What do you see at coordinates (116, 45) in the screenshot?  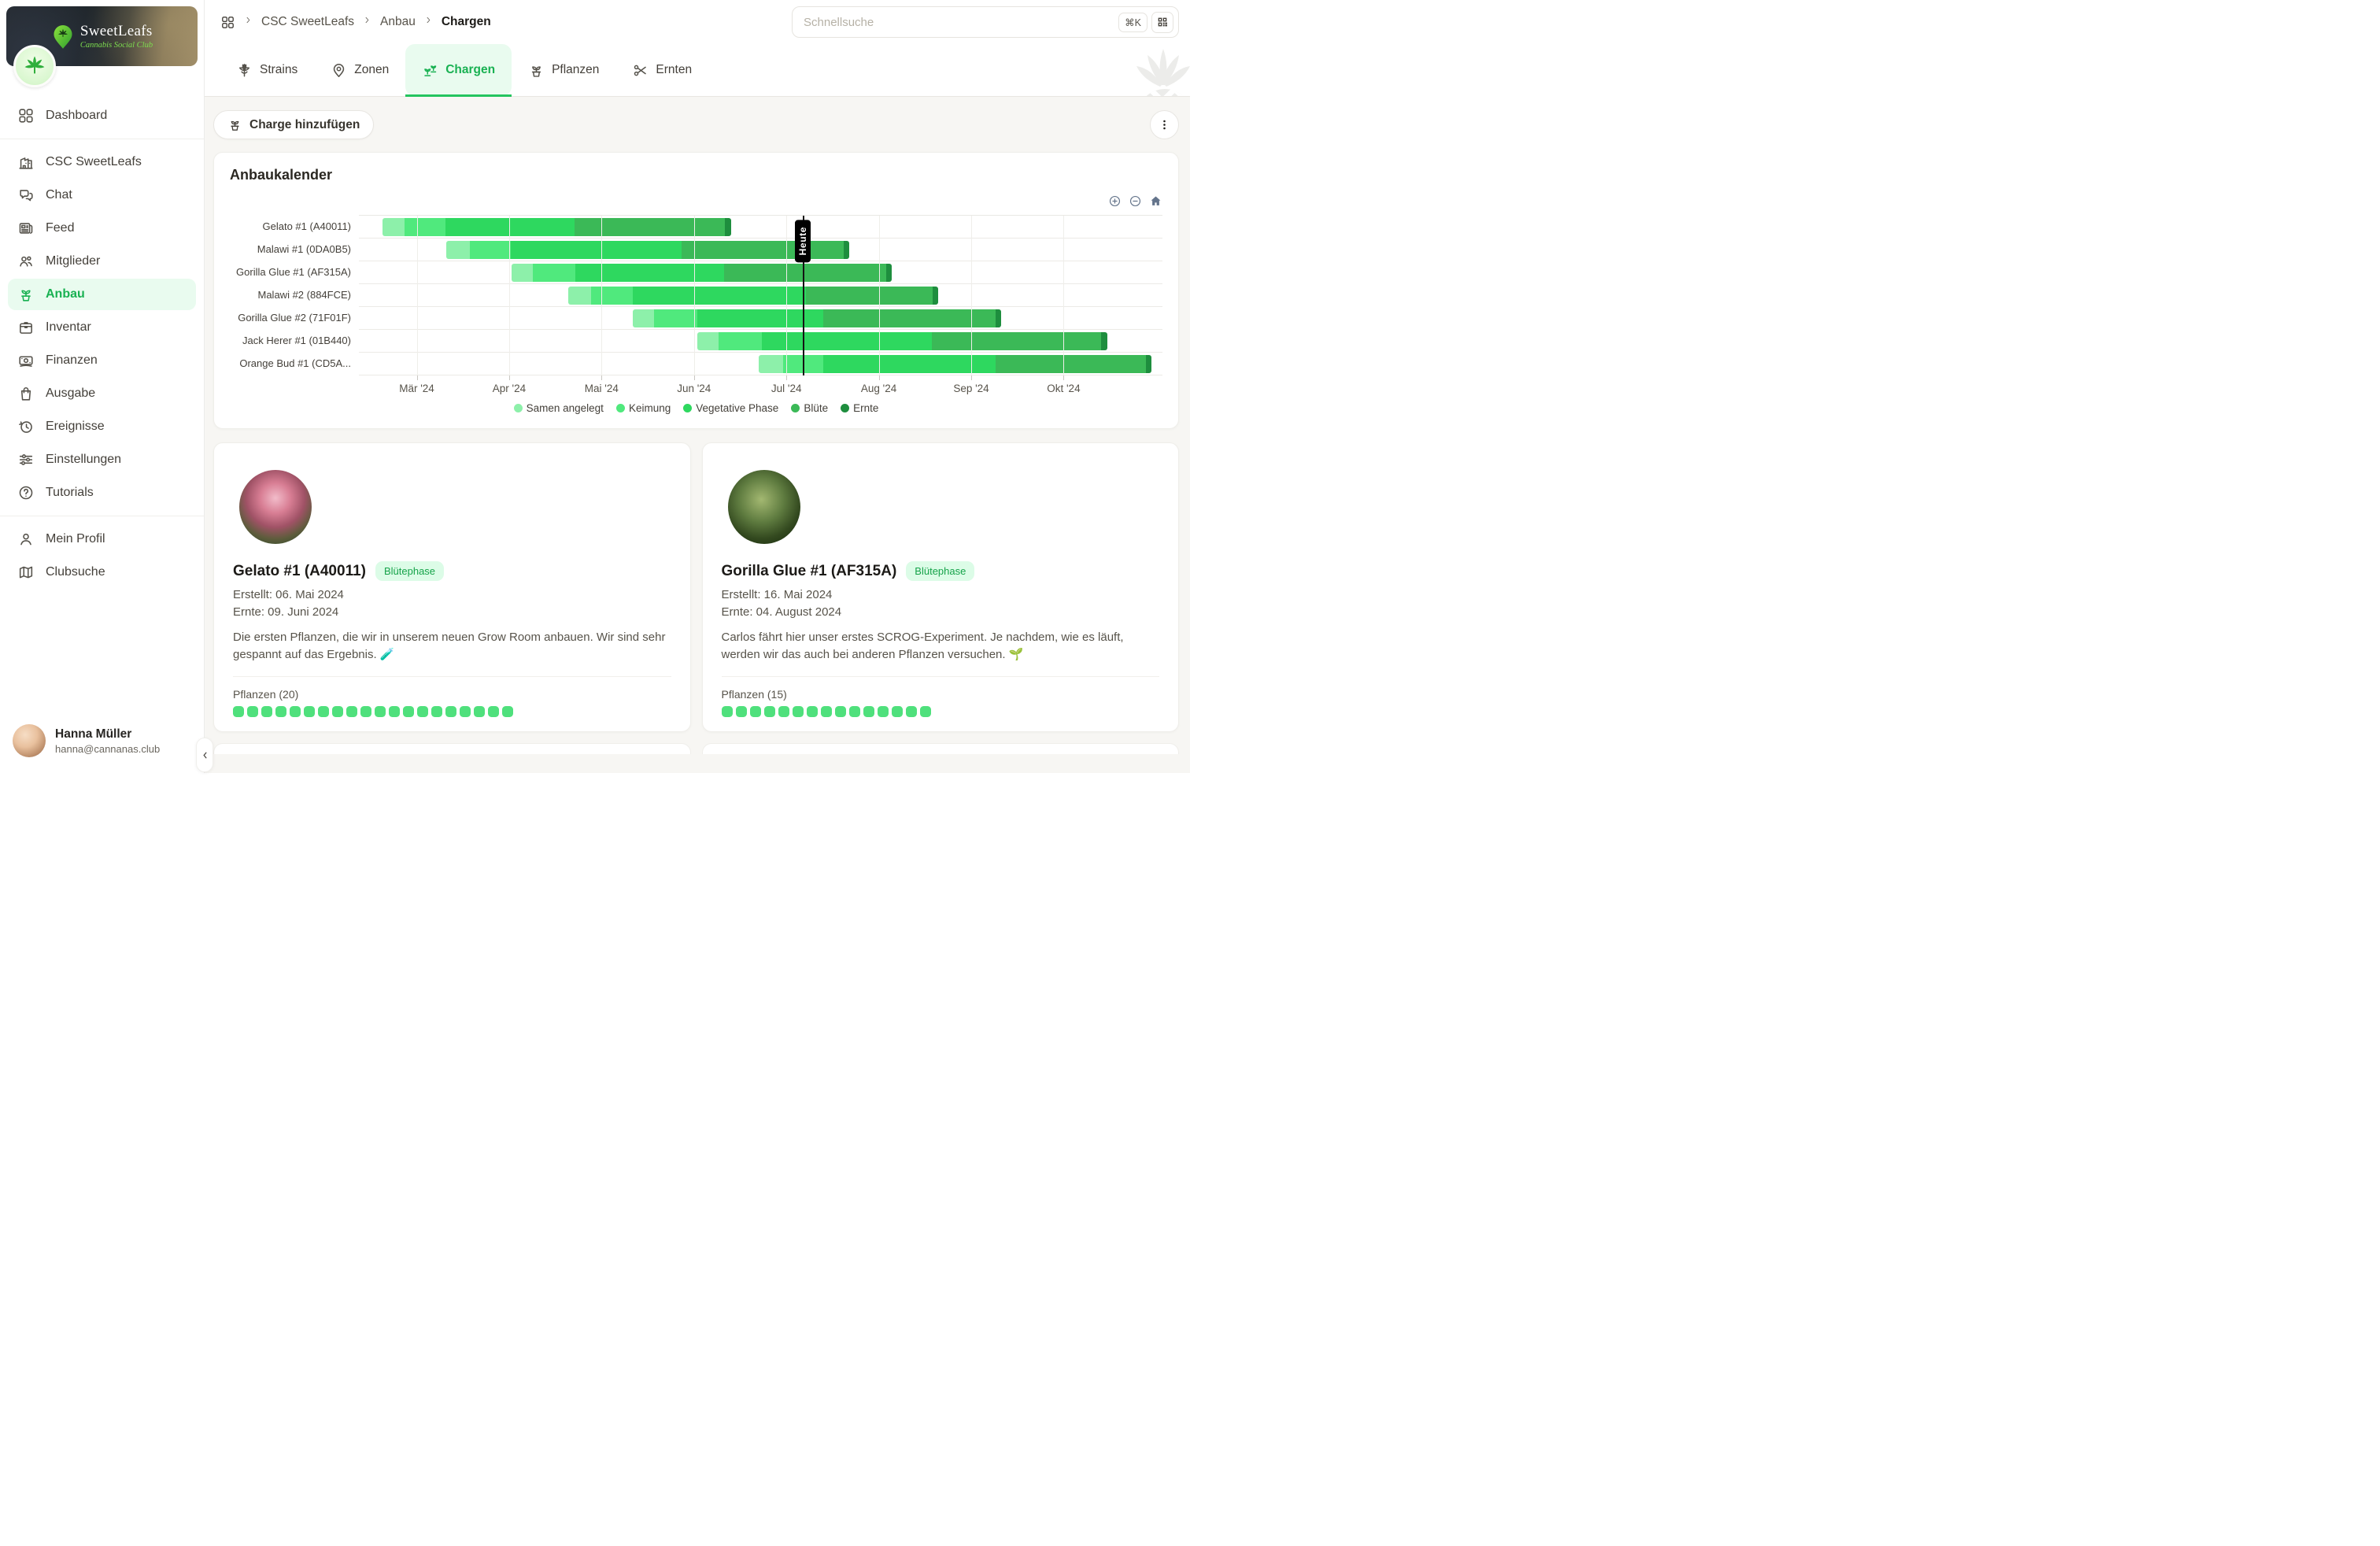 I see `brand-tagline: Cannabis Social Club` at bounding box center [116, 45].